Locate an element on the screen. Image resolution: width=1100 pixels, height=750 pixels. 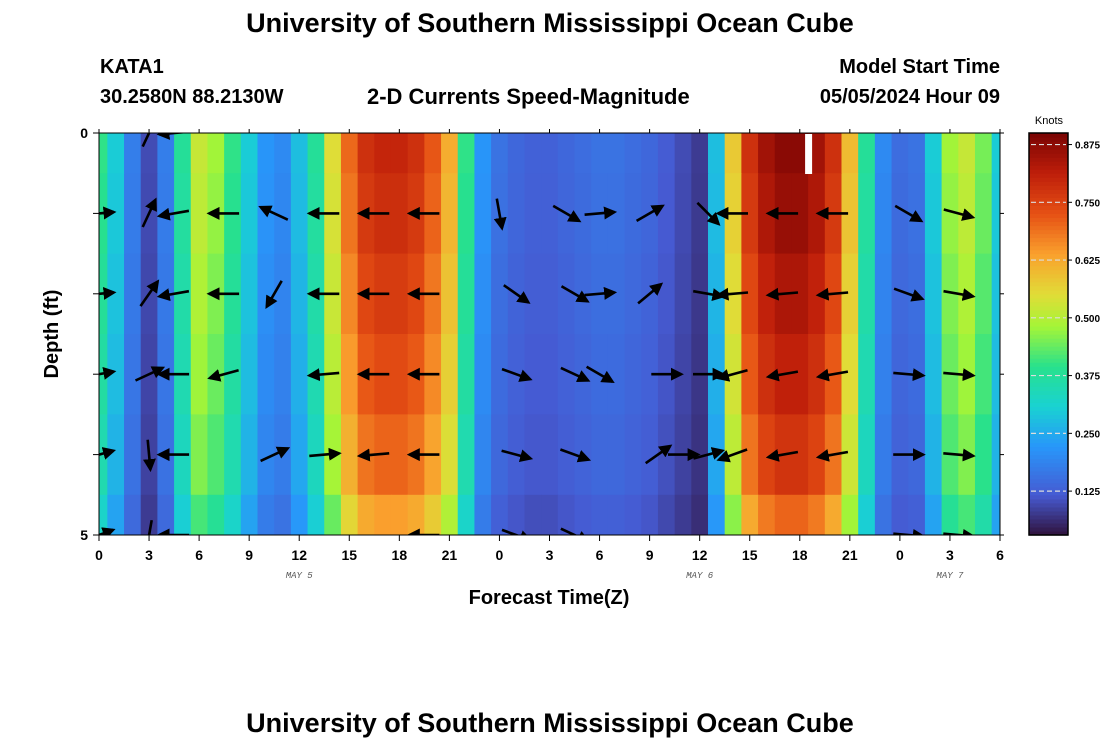
colorbar-unit: Knots is located at coordinates (1049, 121).